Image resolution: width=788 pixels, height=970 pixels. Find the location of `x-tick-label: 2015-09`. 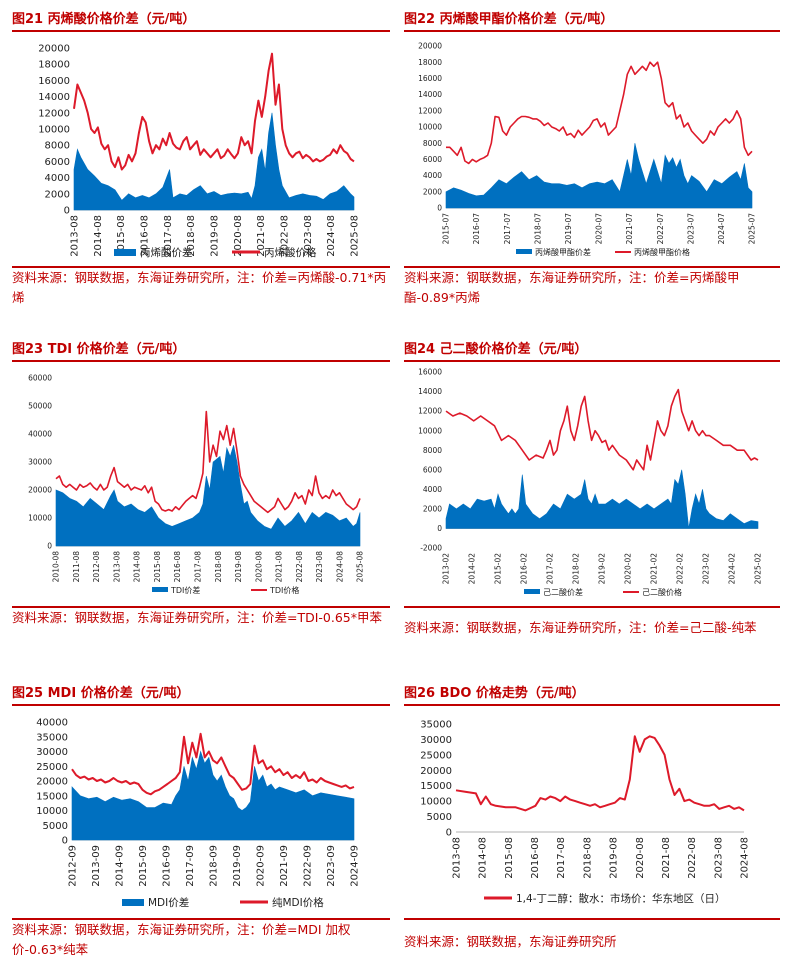

x-tick-label: 2015-09 is located at coordinates (143, 866).